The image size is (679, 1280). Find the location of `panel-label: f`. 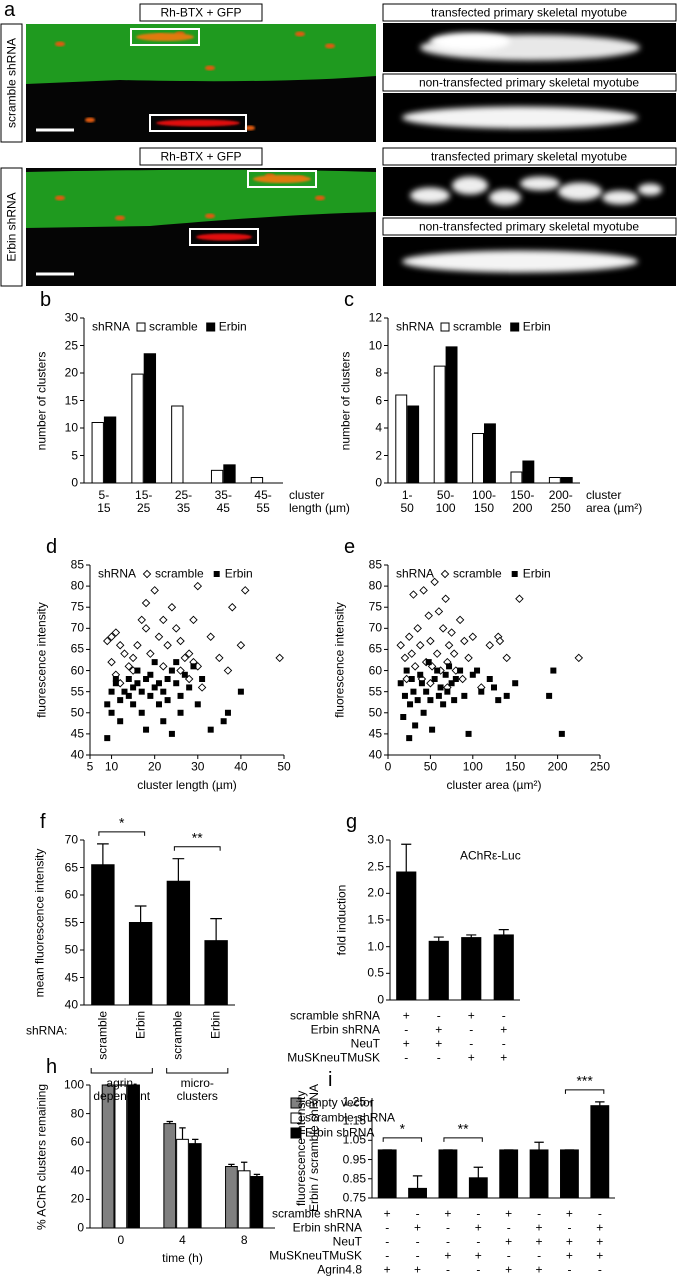

panel-label: f is located at coordinates (43, 822).